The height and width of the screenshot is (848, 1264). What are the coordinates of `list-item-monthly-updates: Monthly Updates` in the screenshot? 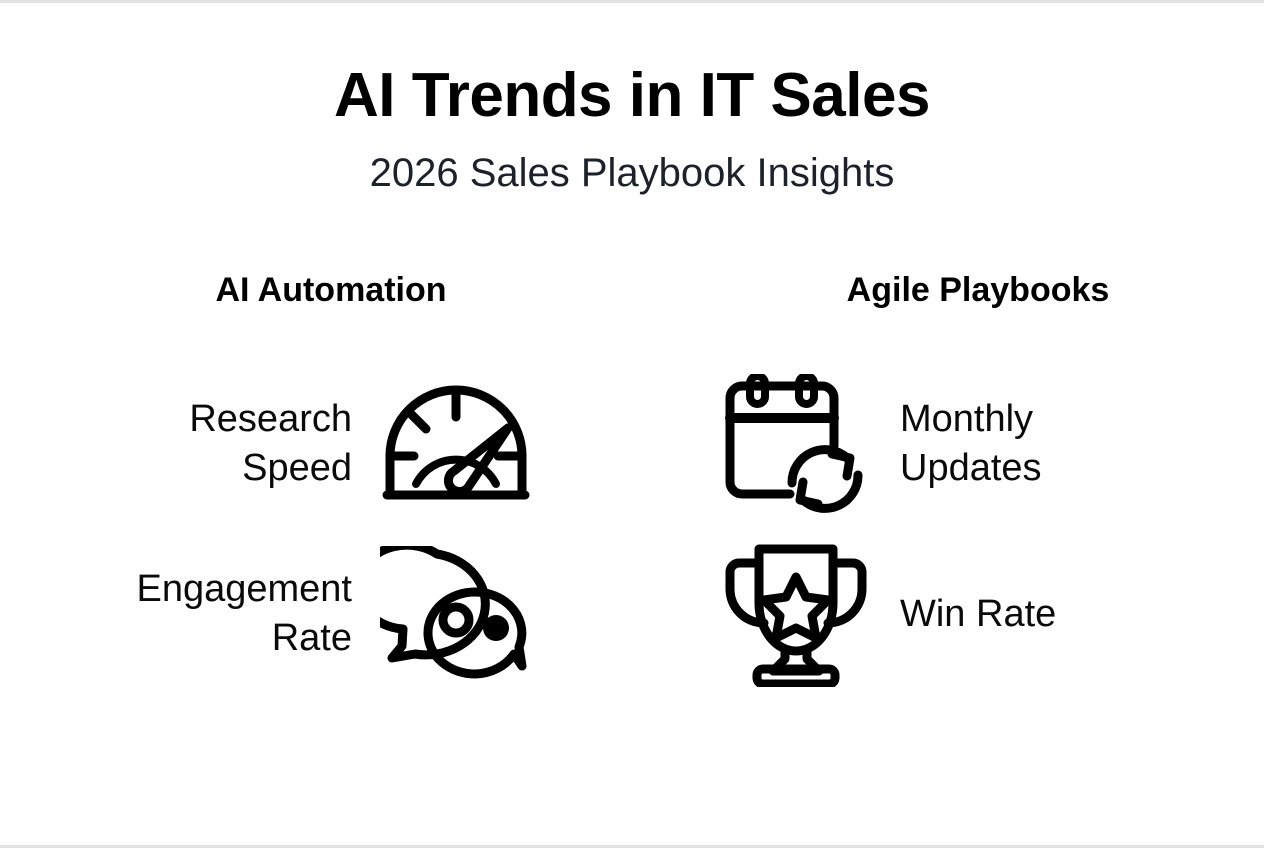 It's located at (948, 444).